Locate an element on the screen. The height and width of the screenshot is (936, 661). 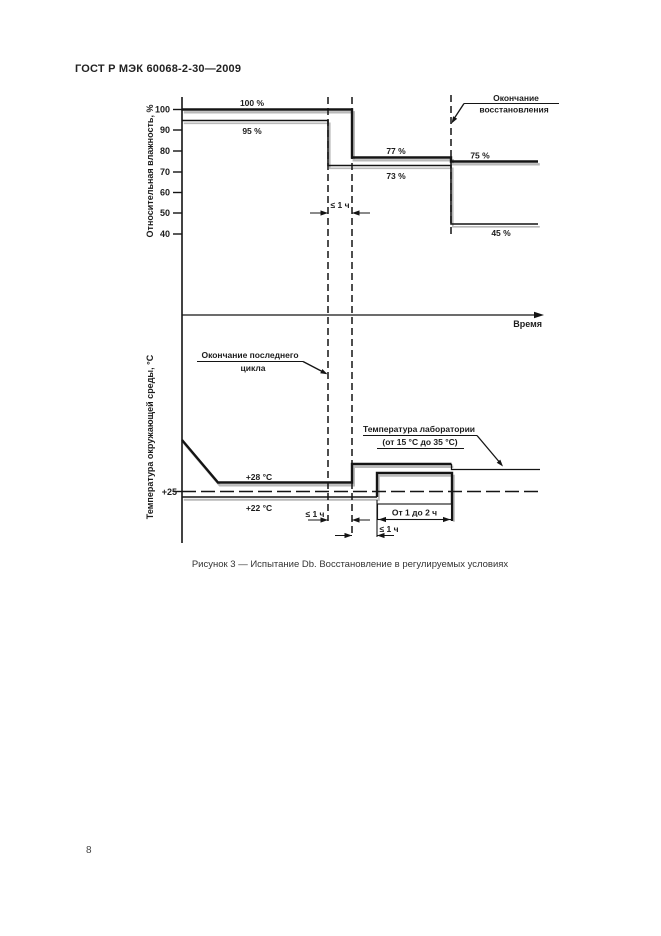
dim-label-1h-b: ≤ 1 ч is located at coordinates (389, 529).